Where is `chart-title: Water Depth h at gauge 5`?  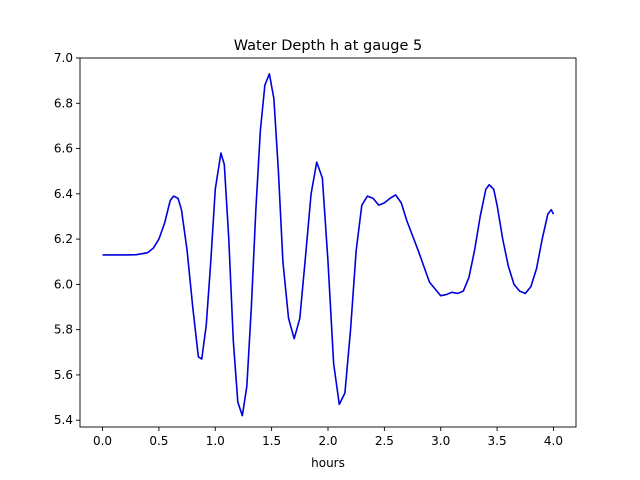 chart-title: Water Depth h at gauge 5 is located at coordinates (328, 46).